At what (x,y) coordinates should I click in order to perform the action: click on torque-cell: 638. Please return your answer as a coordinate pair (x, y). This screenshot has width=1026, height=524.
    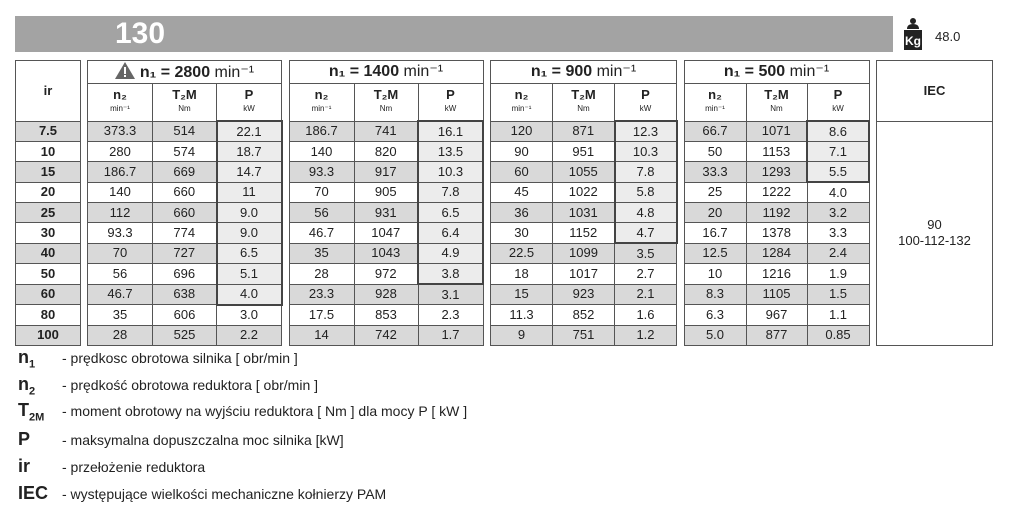
    Looking at the image, I should click on (184, 294).